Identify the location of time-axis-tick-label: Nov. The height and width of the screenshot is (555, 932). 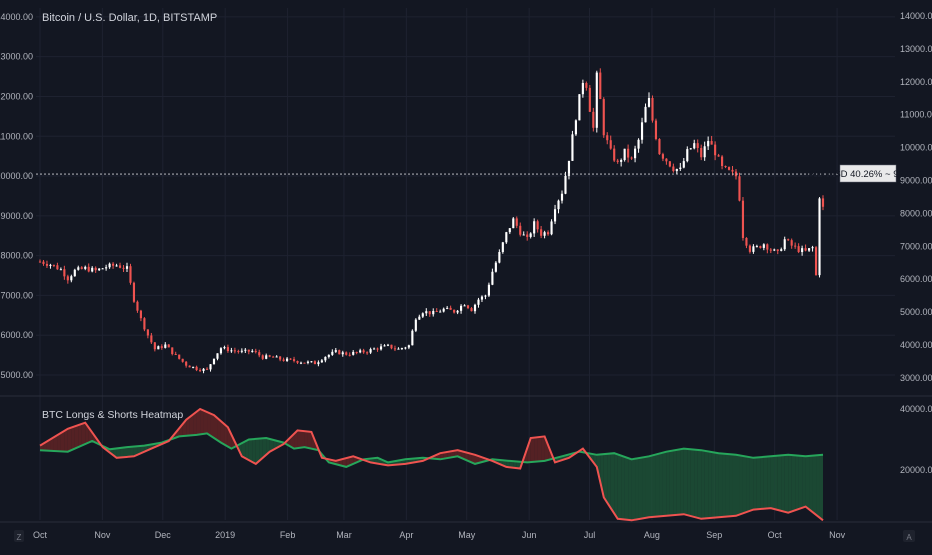
(102, 535).